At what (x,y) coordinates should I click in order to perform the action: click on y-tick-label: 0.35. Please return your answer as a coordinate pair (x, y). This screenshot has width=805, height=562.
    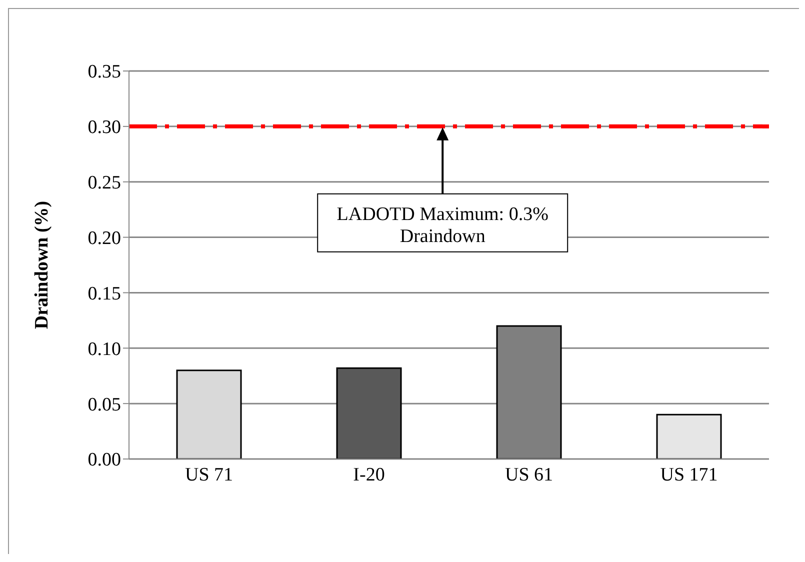
    Looking at the image, I should click on (104, 72).